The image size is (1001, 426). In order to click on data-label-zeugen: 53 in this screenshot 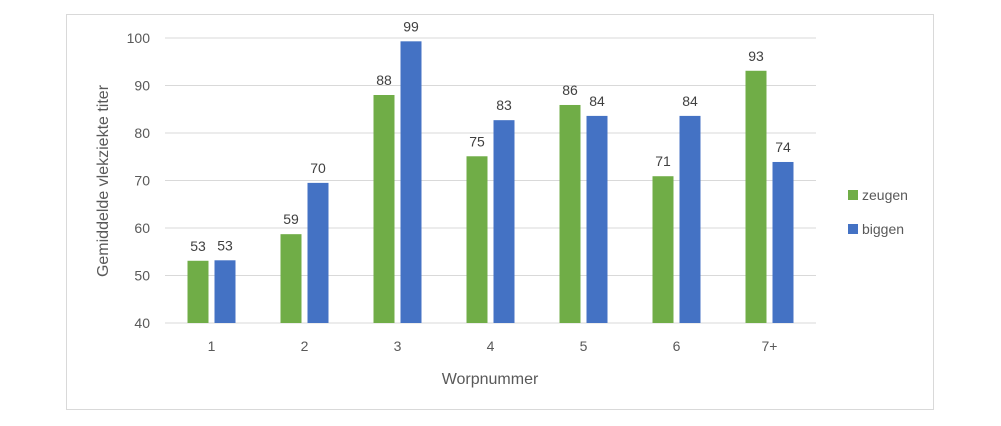, I will do `click(198, 246)`.